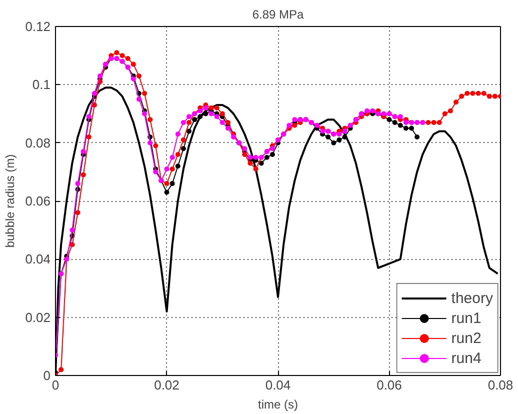  What do you see at coordinates (38, 259) in the screenshot?
I see `y-tick-label: 0.04` at bounding box center [38, 259].